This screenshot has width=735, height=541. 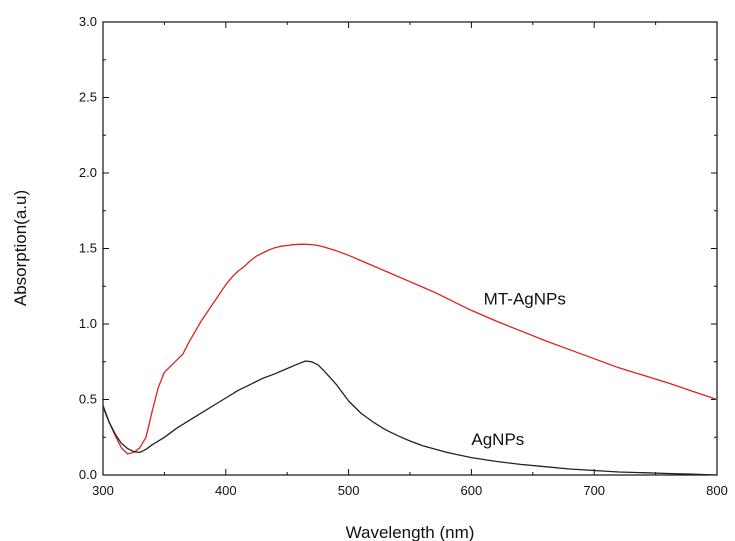 What do you see at coordinates (717, 490) in the screenshot?
I see `x-tick-label: 800` at bounding box center [717, 490].